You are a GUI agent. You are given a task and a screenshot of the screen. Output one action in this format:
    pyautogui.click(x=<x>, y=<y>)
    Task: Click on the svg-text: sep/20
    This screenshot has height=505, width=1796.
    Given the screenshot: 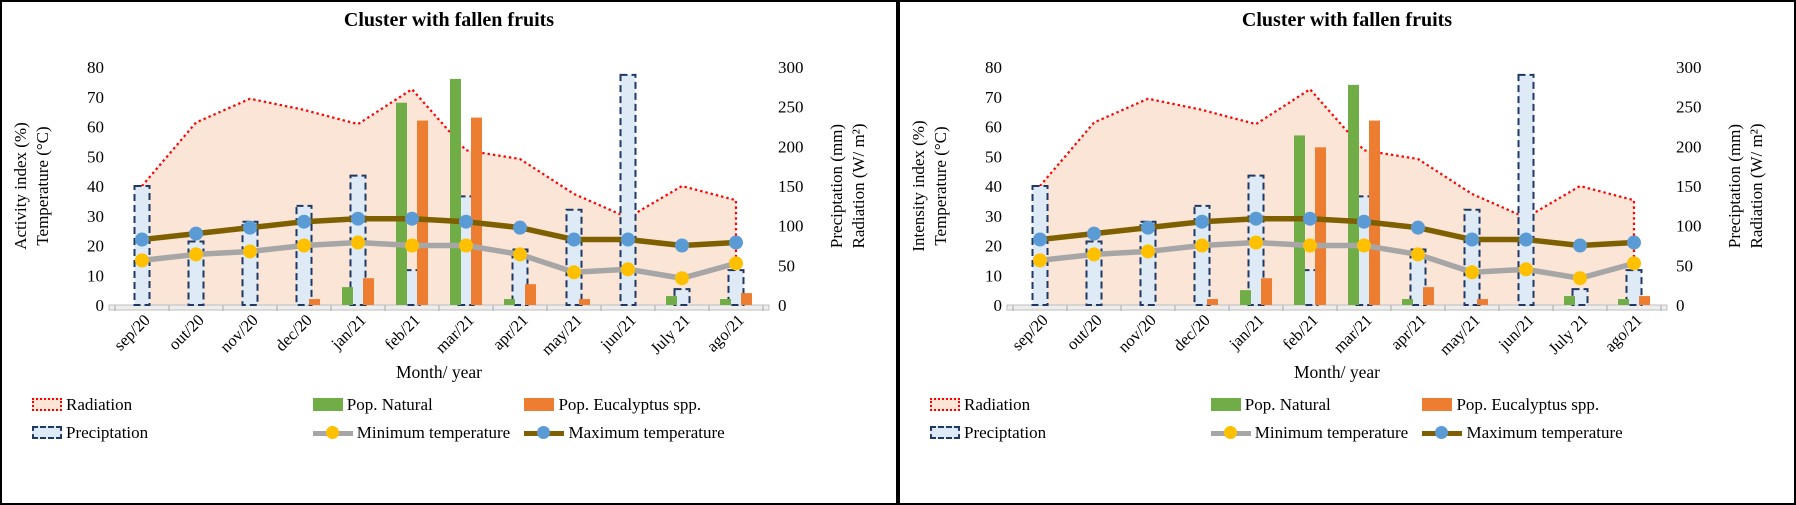 What is the action you would take?
    pyautogui.click(x=1030, y=332)
    